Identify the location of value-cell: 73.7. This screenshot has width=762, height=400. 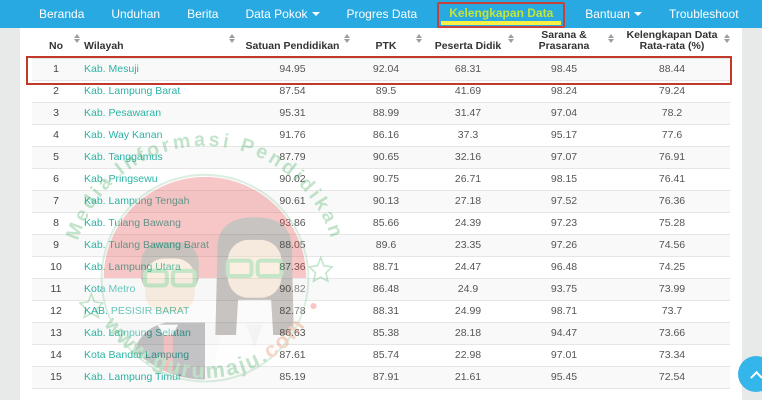
(672, 311).